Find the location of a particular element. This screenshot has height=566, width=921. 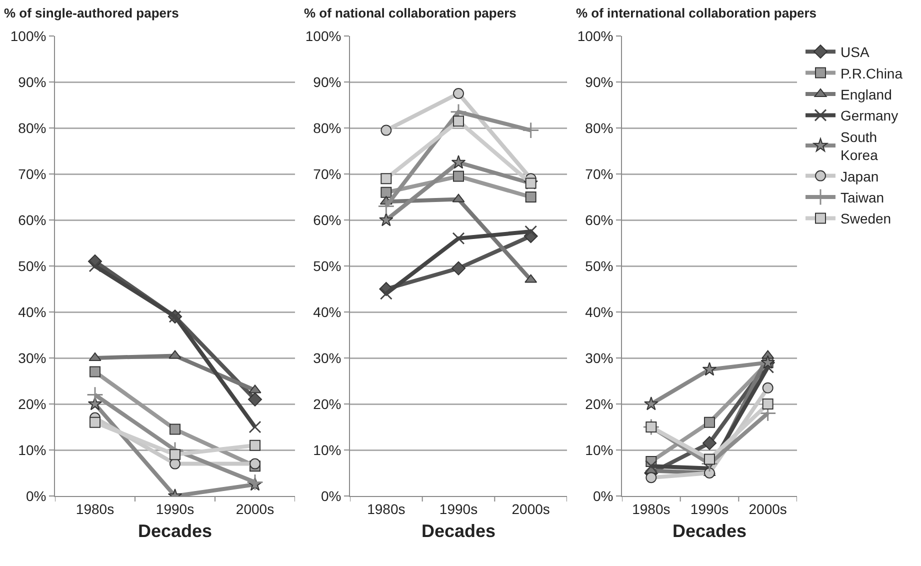

chart-title: % of international collaboration papers is located at coordinates (696, 13).